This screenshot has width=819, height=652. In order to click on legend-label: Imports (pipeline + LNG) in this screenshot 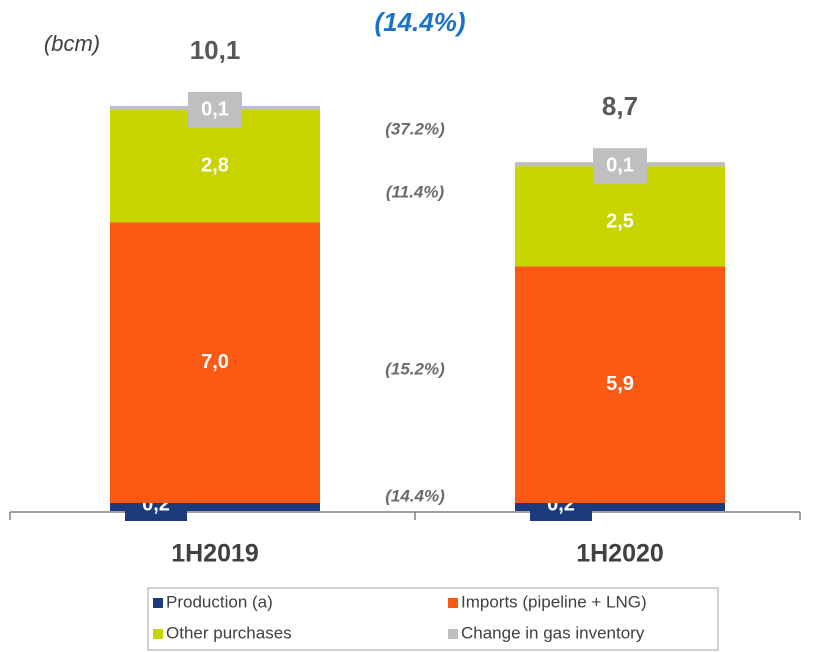, I will do `click(554, 601)`.